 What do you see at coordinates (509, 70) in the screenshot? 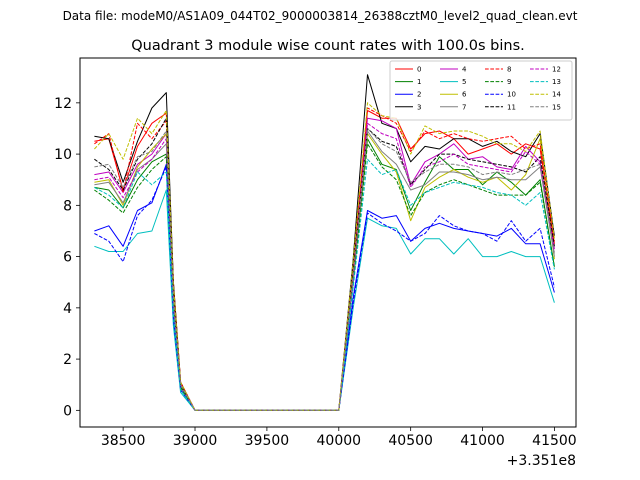
I see `legend-label-8: 8` at bounding box center [509, 70].